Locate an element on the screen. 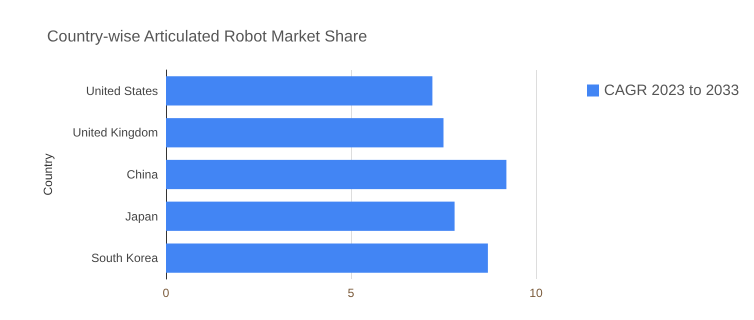 The height and width of the screenshot is (320, 754). legend-label: CAGR 2023 to 2033 is located at coordinates (672, 90).